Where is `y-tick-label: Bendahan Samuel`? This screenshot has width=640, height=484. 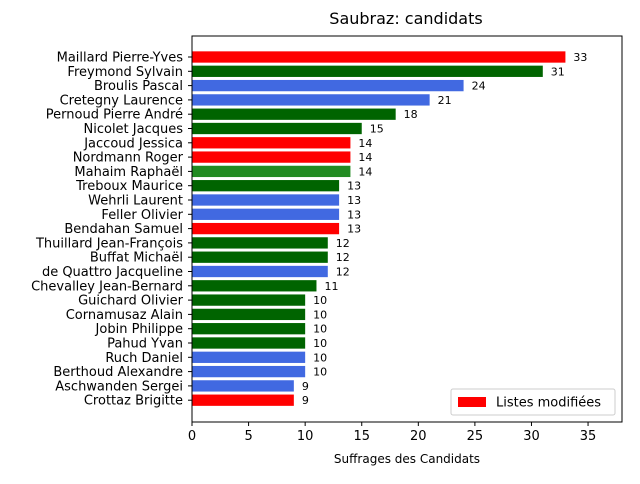
y-tick-label: Bendahan Samuel is located at coordinates (123, 229).